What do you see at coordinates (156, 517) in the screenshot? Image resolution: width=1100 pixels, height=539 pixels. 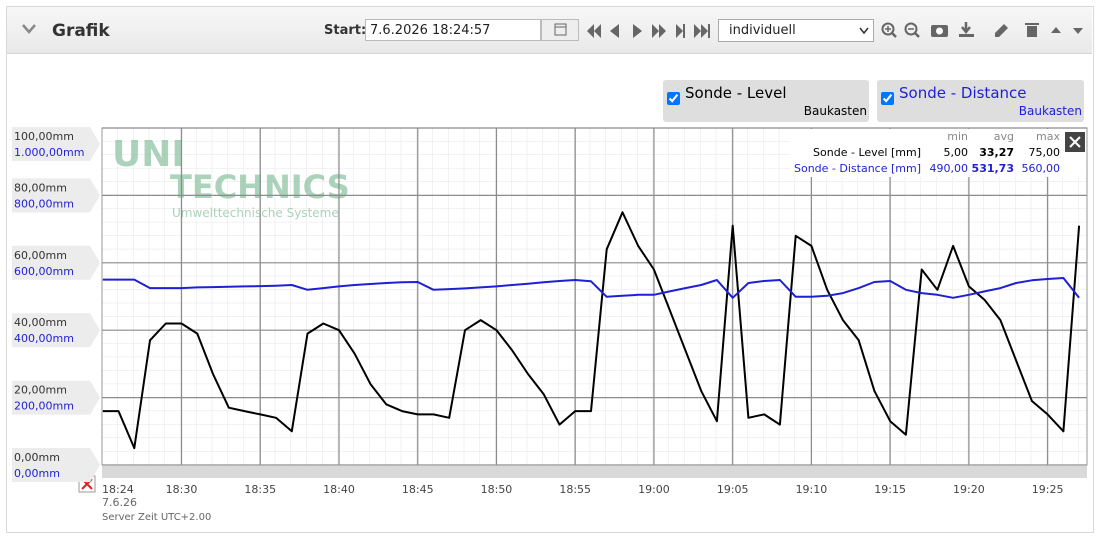 I see `footer-server-time: Server Zeit UTC+2.00` at bounding box center [156, 517].